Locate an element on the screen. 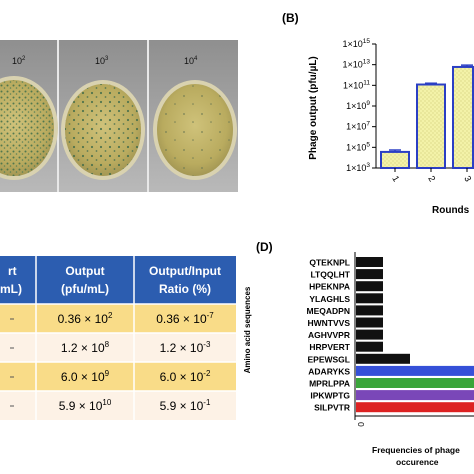 The height and width of the screenshot is (474, 474). y-tick-label: 1×10³ is located at coordinates (358, 167).